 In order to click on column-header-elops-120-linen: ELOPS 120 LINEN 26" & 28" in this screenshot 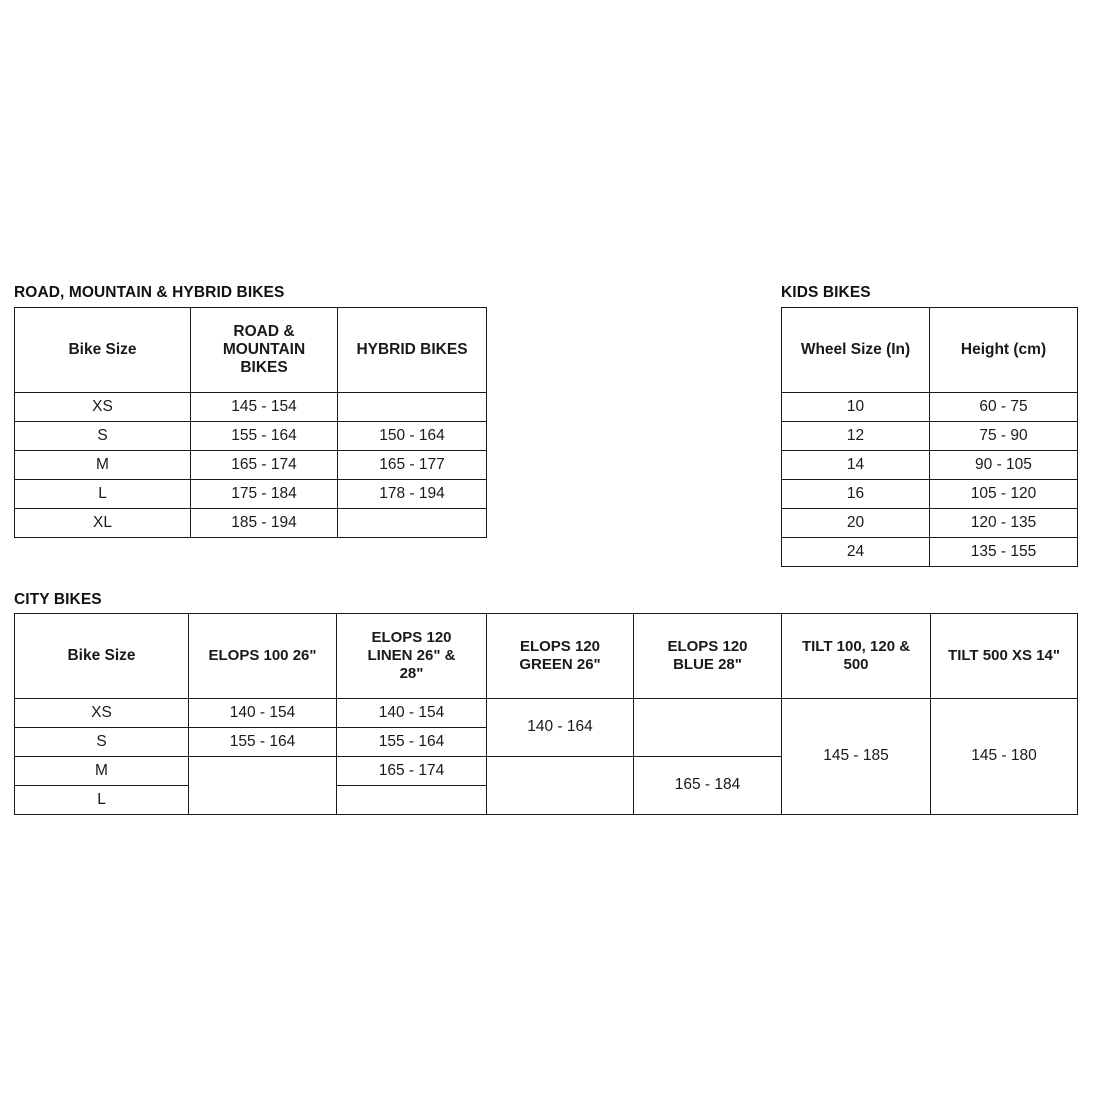, I will do `click(411, 656)`.